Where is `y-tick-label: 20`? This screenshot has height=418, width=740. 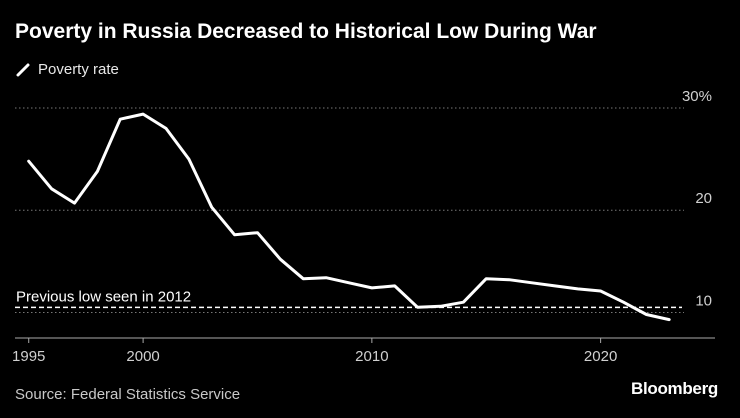
y-tick-label: 20 is located at coordinates (703, 198).